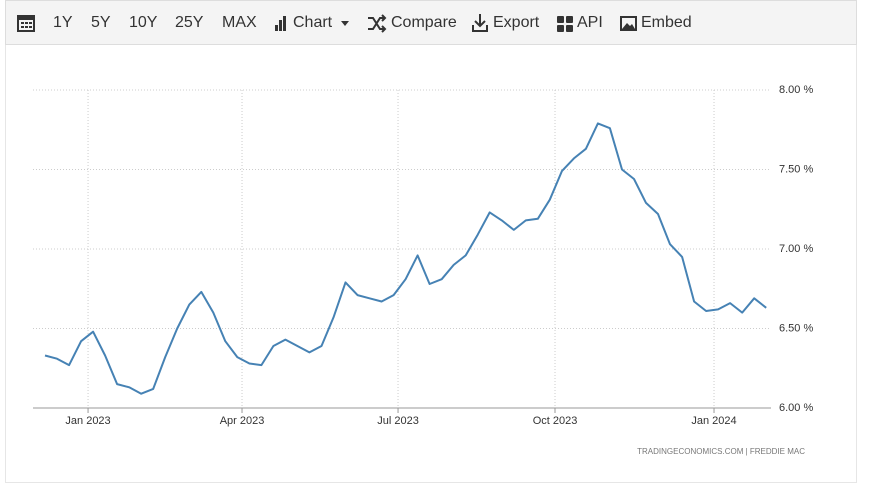 Image resolution: width=878 pixels, height=487 pixels. I want to click on calendar-icon, so click(29, 23).